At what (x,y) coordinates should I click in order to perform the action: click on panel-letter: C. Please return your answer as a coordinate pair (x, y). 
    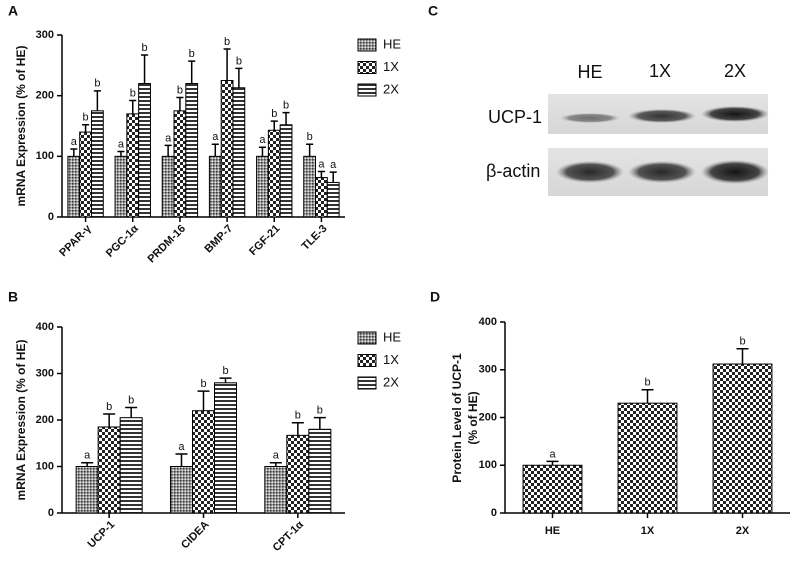
    Looking at the image, I should click on (433, 11).